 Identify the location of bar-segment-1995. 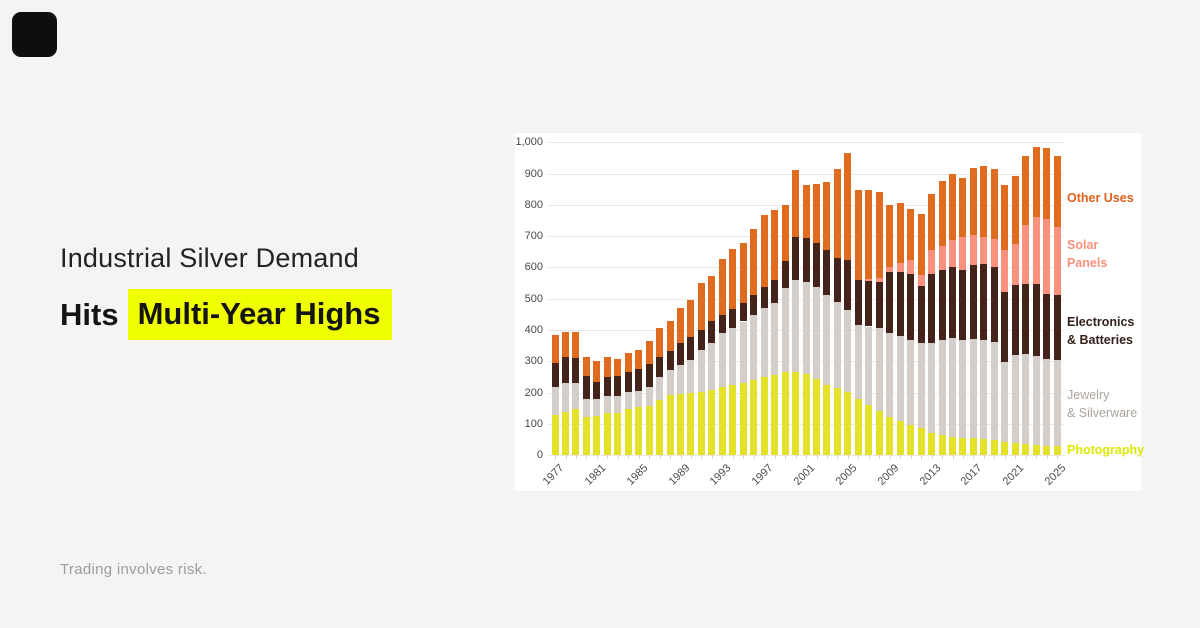
(743, 312).